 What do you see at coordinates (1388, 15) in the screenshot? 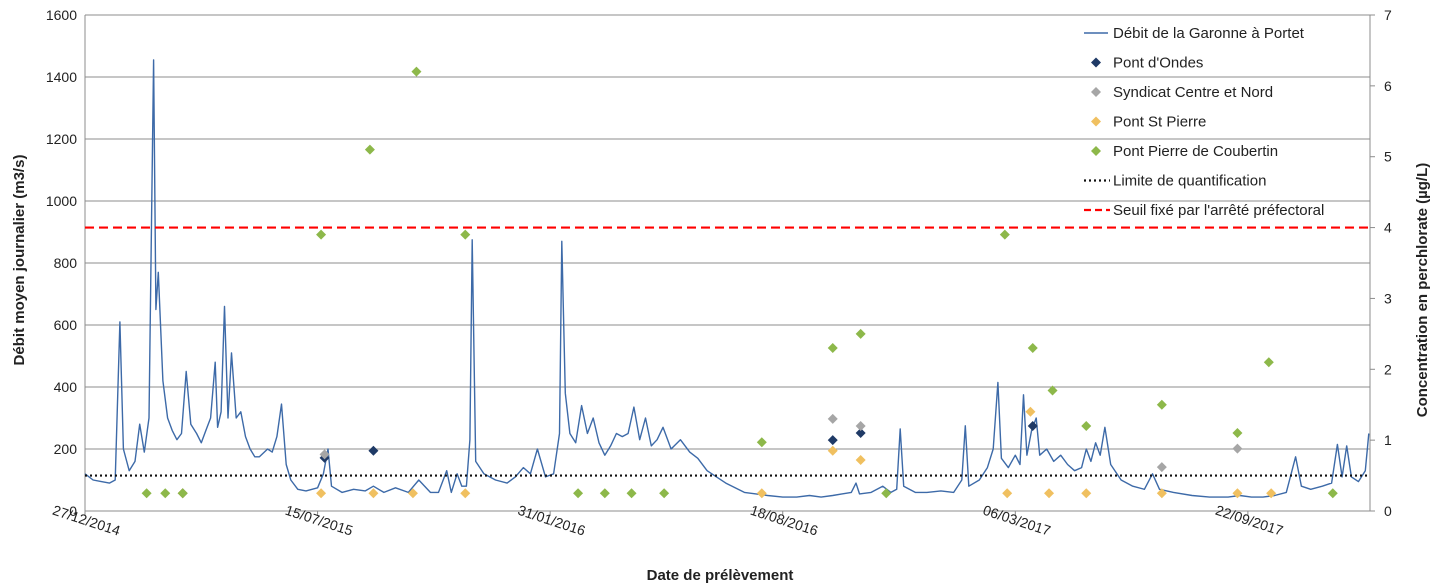
I see `y-tick-right: 7` at bounding box center [1388, 15].